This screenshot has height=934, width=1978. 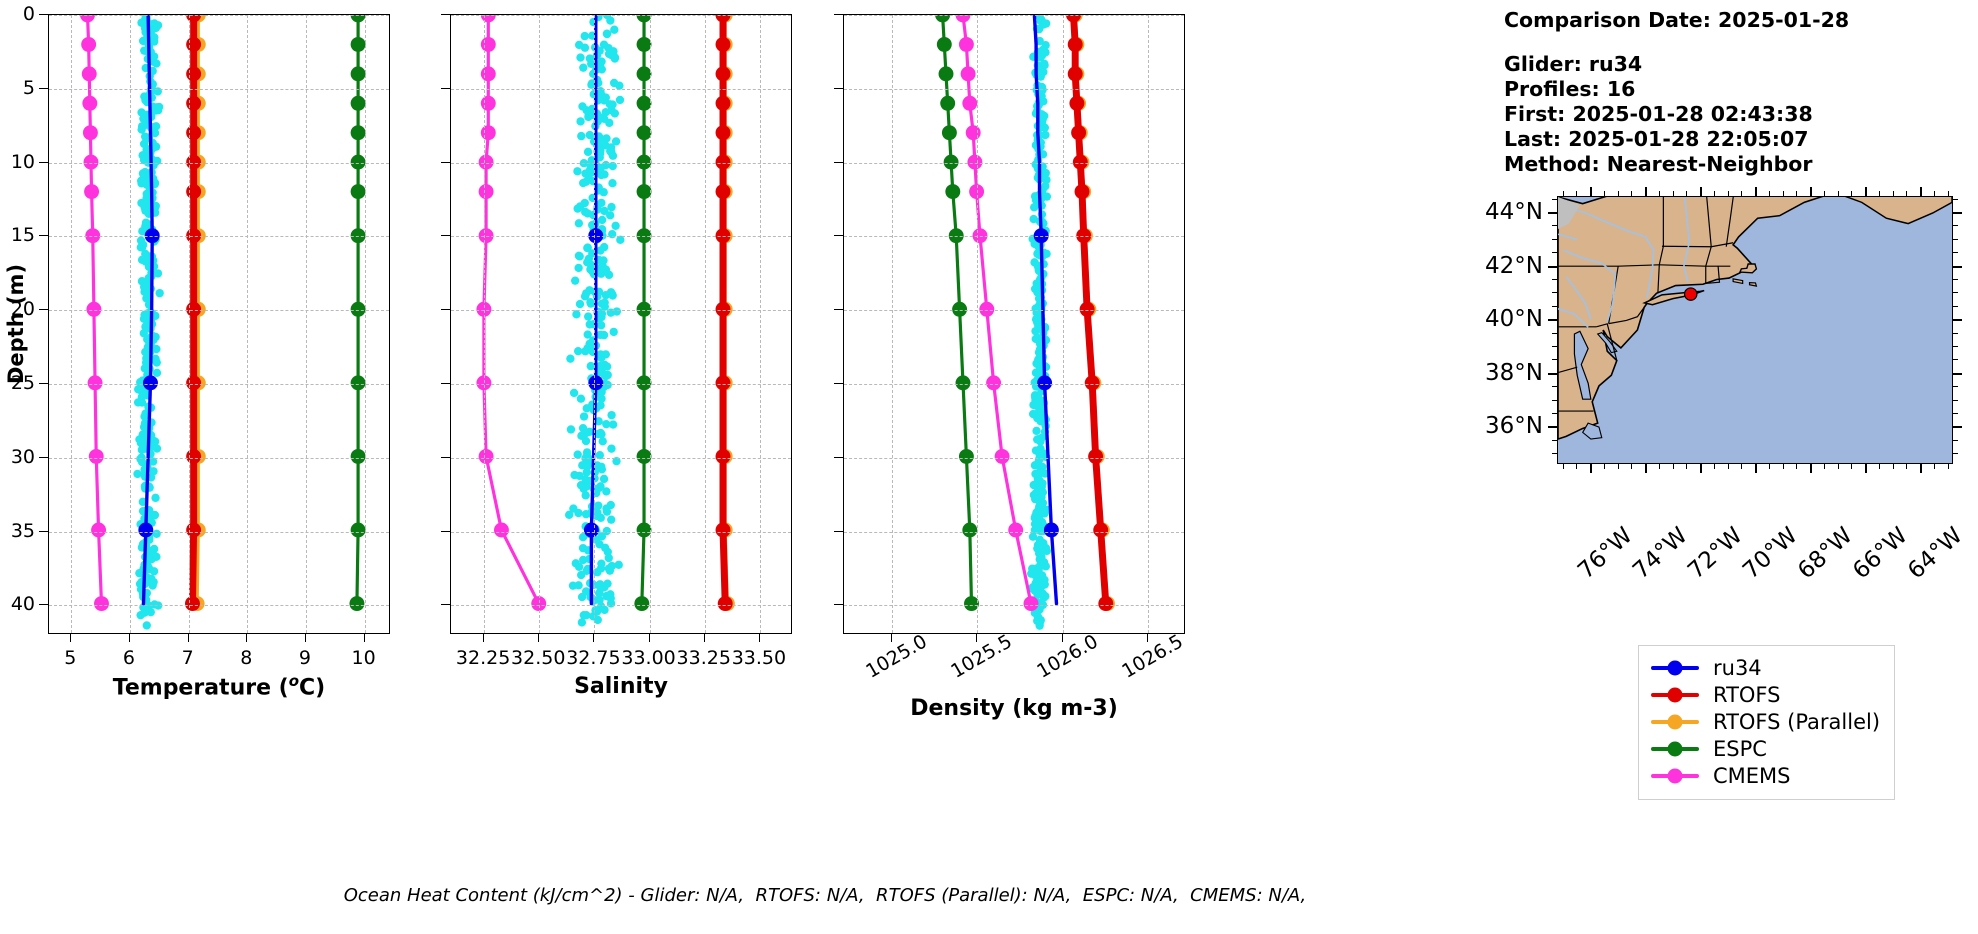 I want to click on series-rtofs, so click(x=1090, y=313).